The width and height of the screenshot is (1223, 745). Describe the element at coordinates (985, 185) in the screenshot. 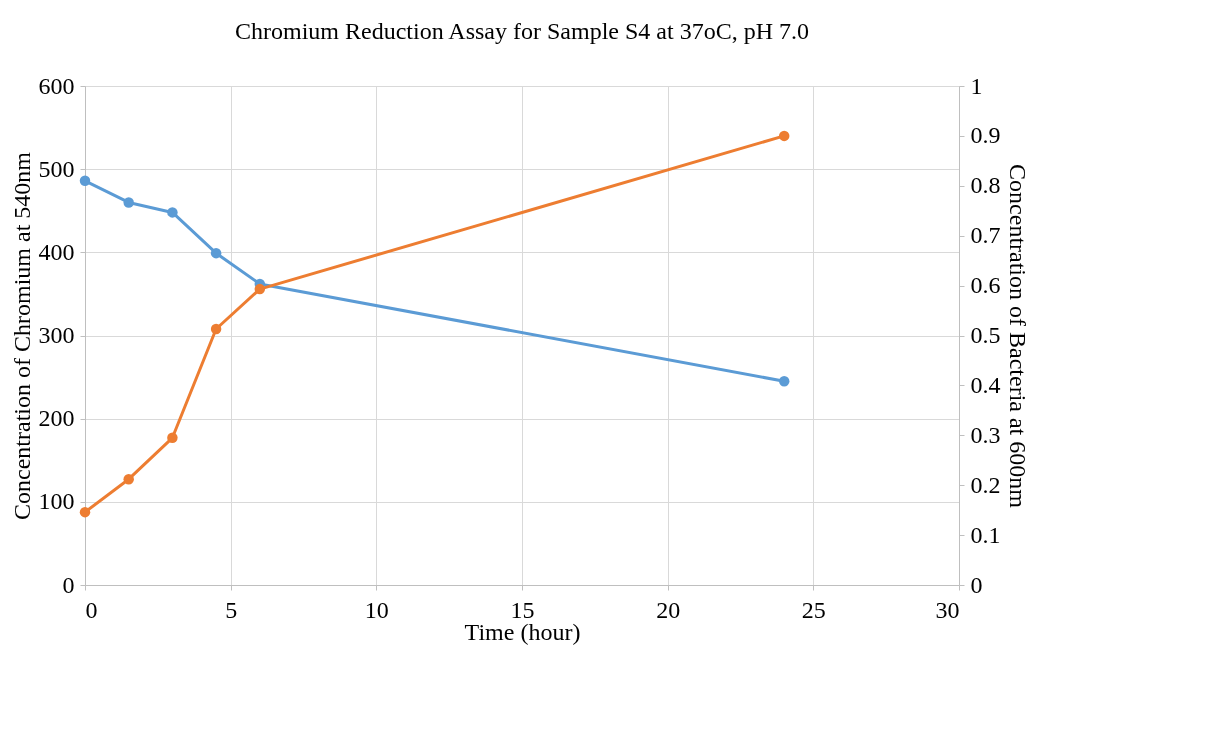

I see `y2-tick-label: 0.8` at that location.